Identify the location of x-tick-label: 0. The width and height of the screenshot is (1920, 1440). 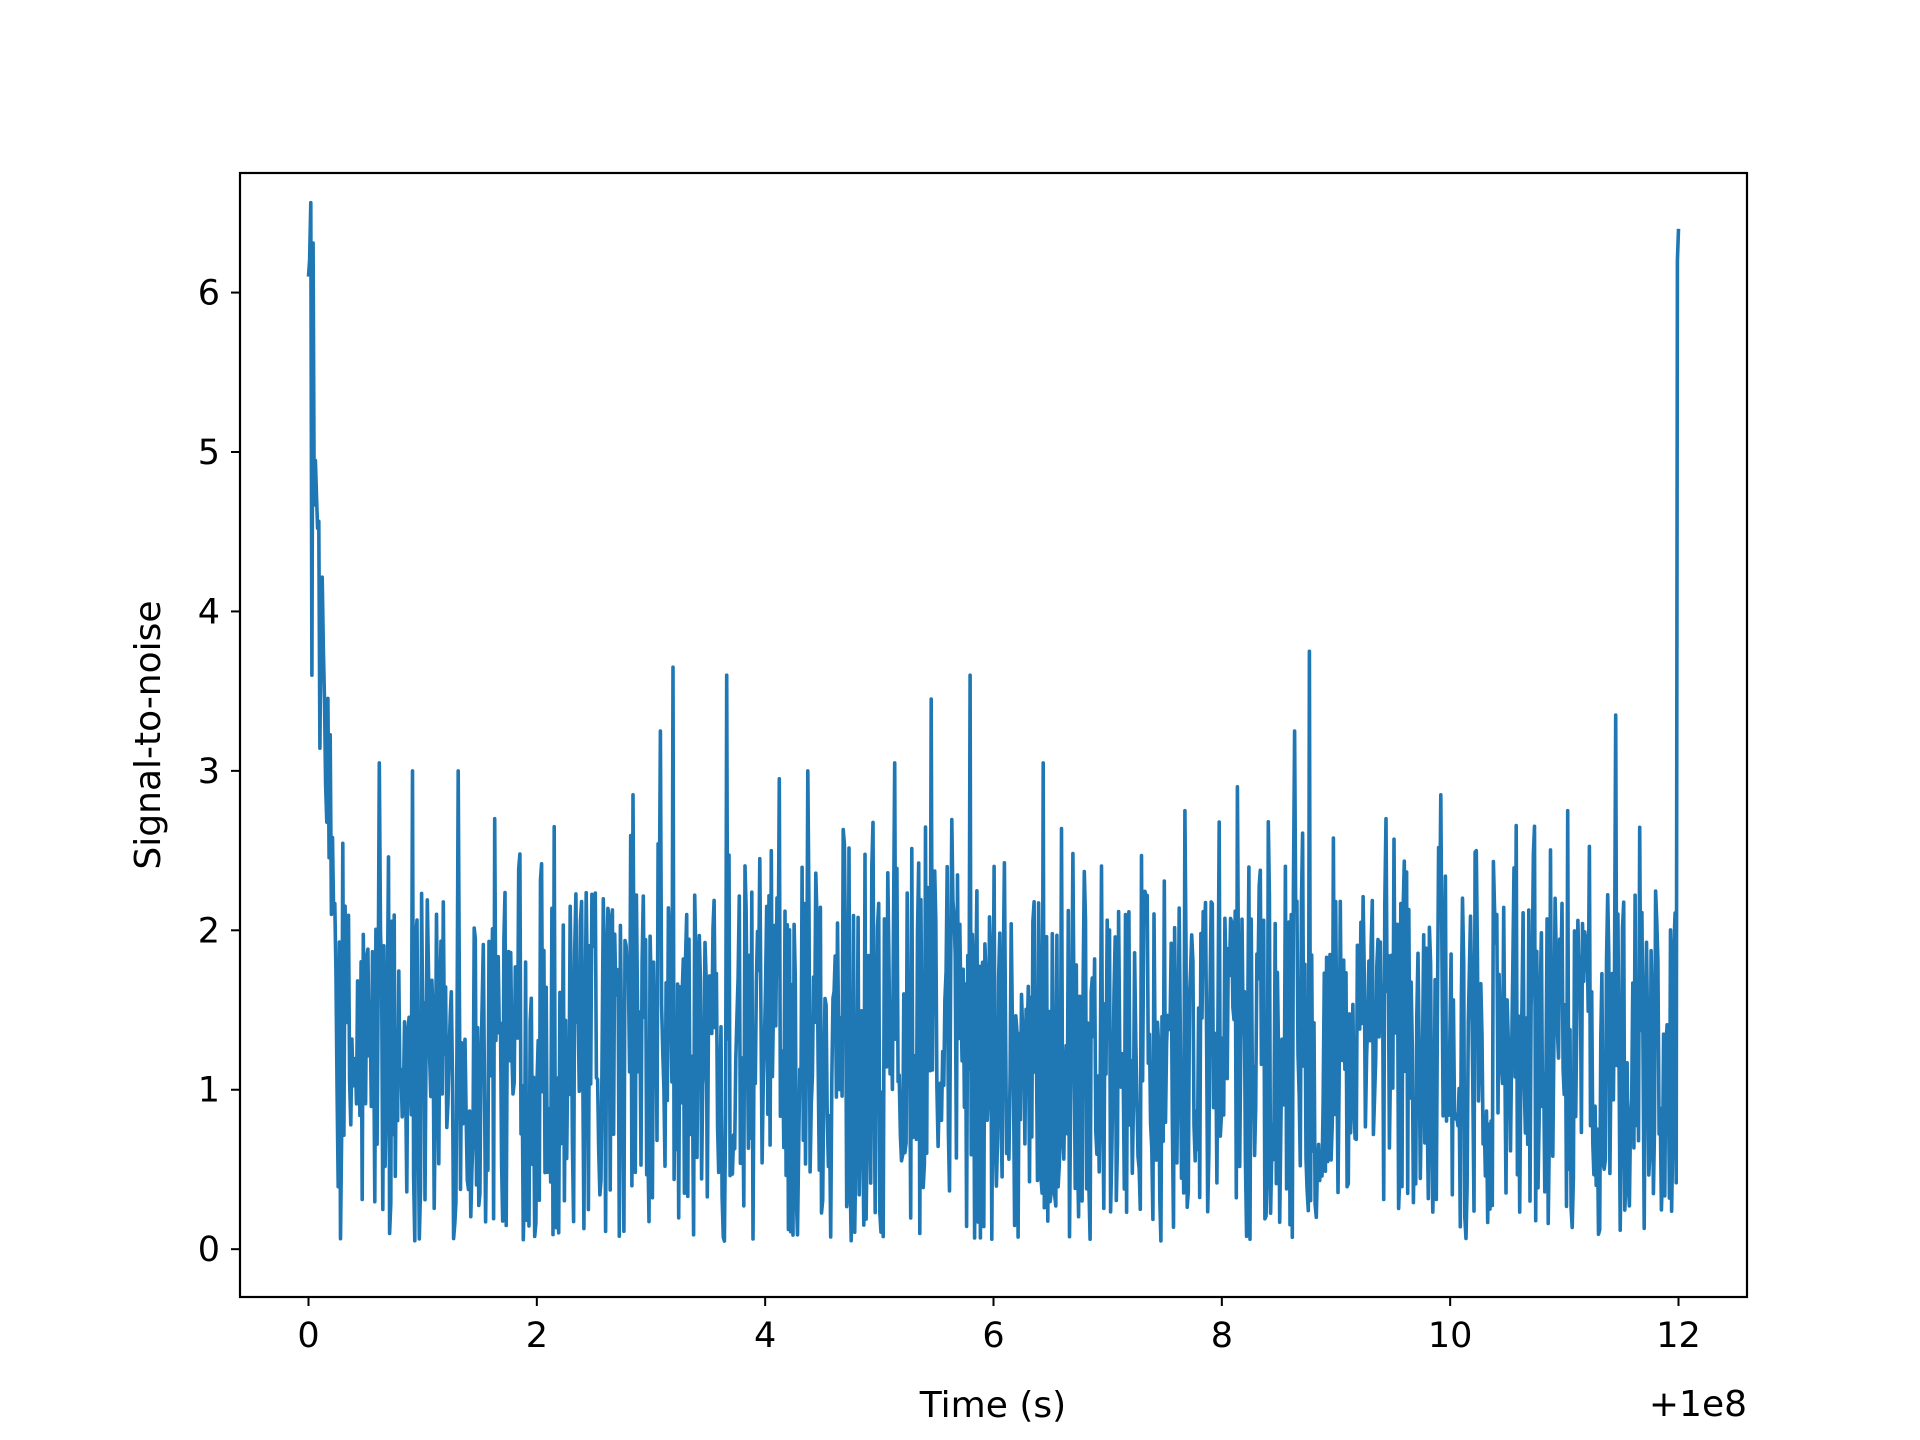
(308, 1336).